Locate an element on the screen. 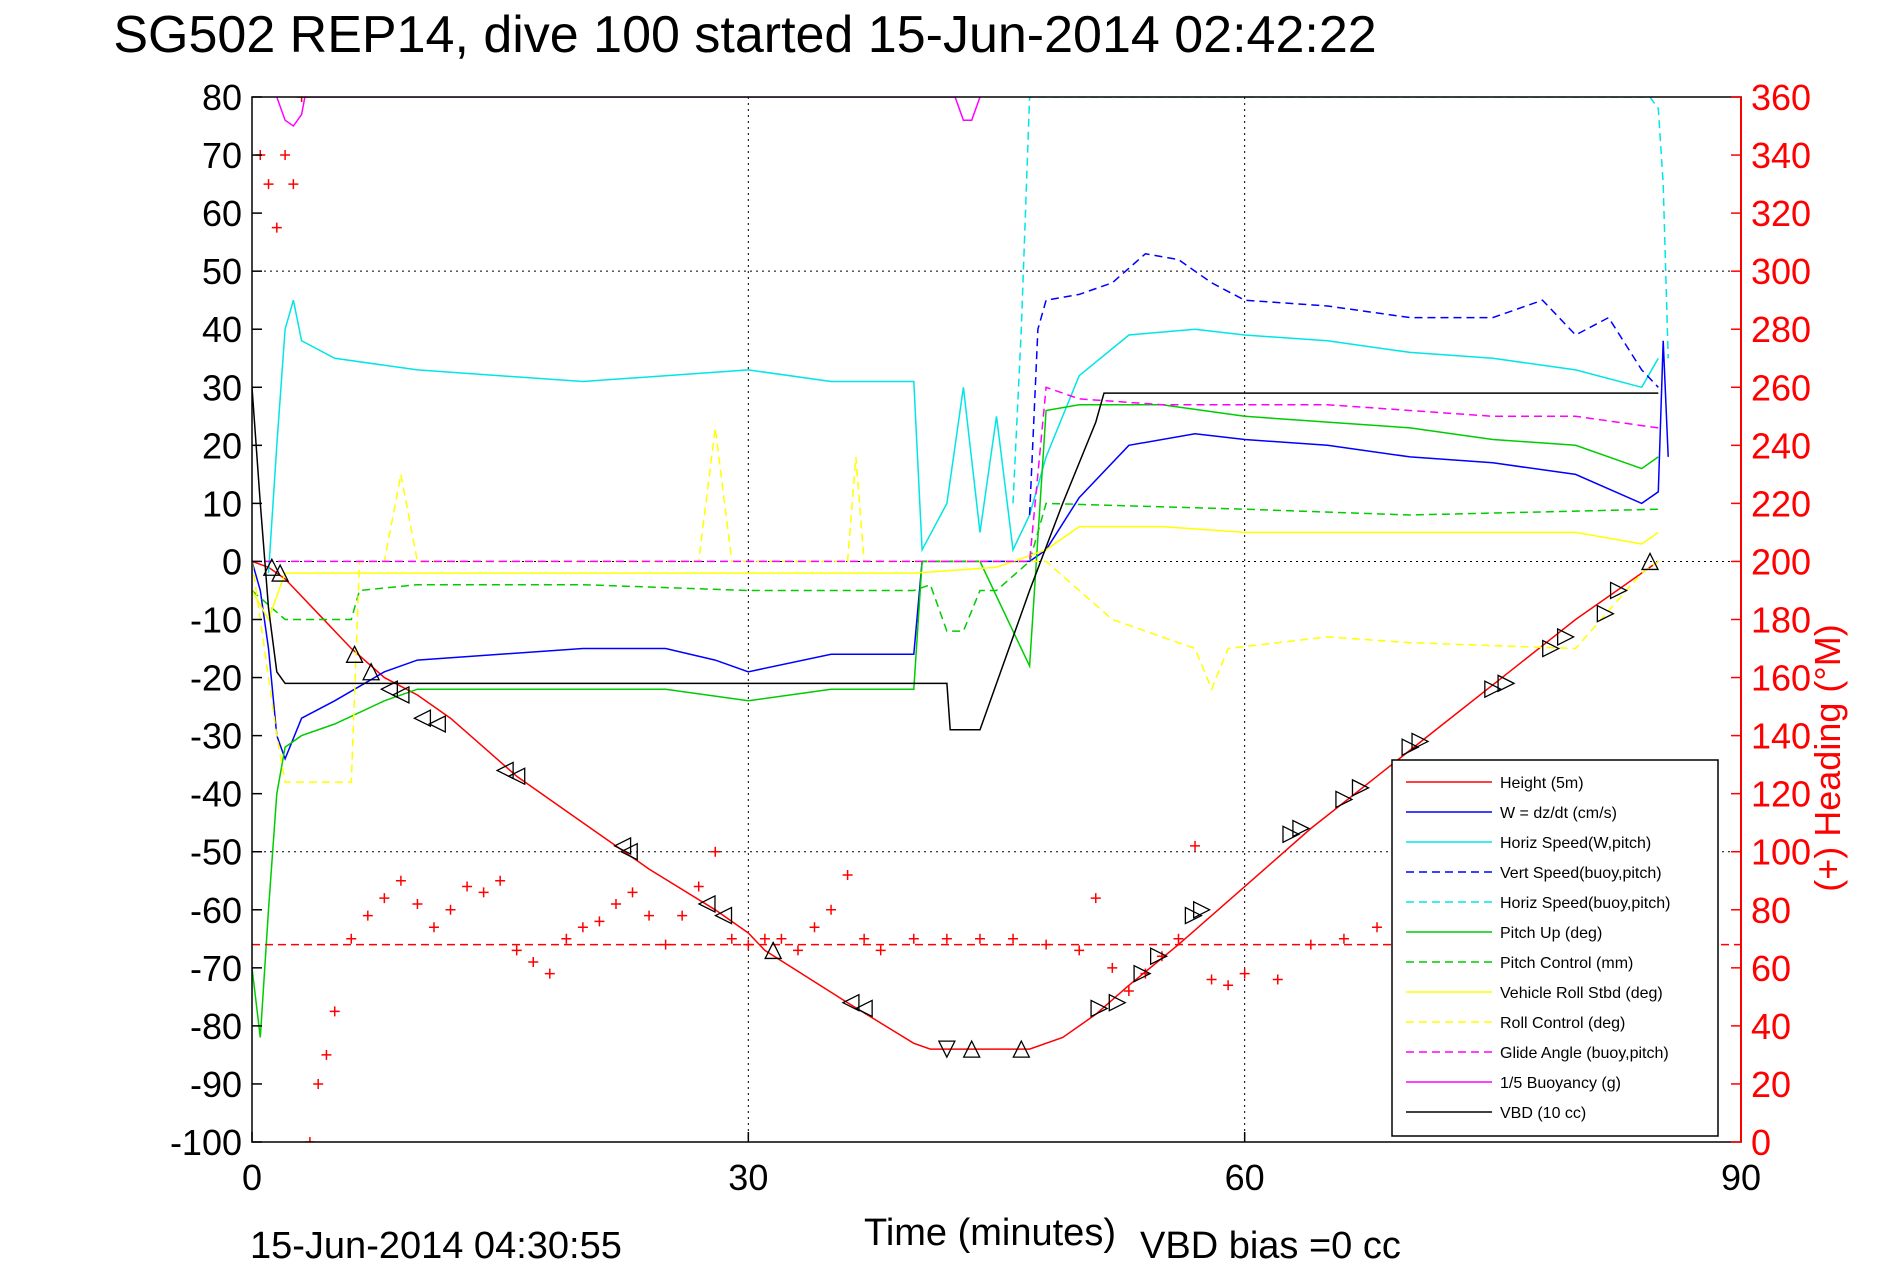  footer-vbd-bias: VBD bias =0 cc is located at coordinates (1270, 1243).